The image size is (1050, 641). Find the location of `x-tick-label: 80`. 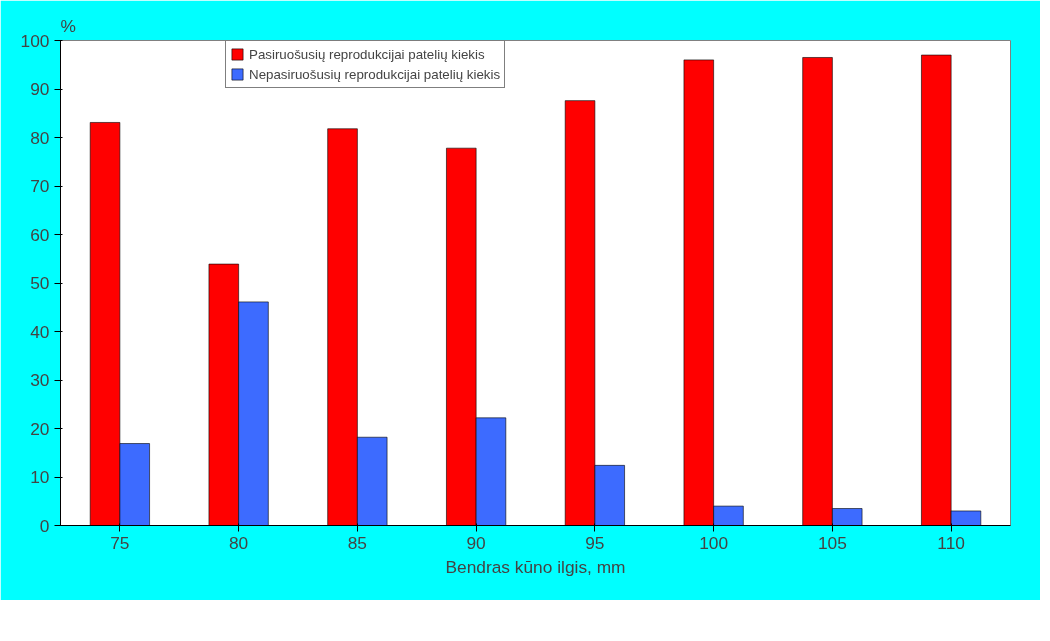

x-tick-label: 80 is located at coordinates (238, 542).